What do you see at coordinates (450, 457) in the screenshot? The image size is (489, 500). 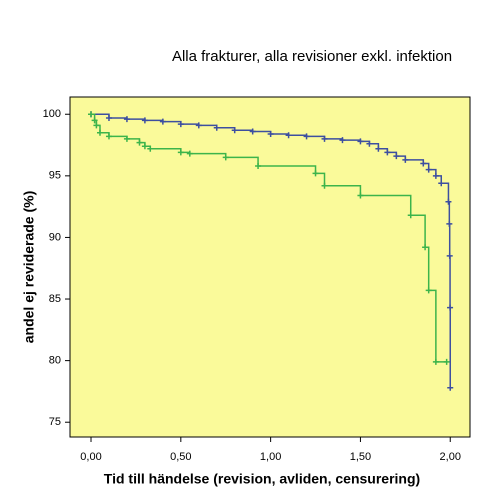 I see `x-tick-label: 2,00` at bounding box center [450, 457].